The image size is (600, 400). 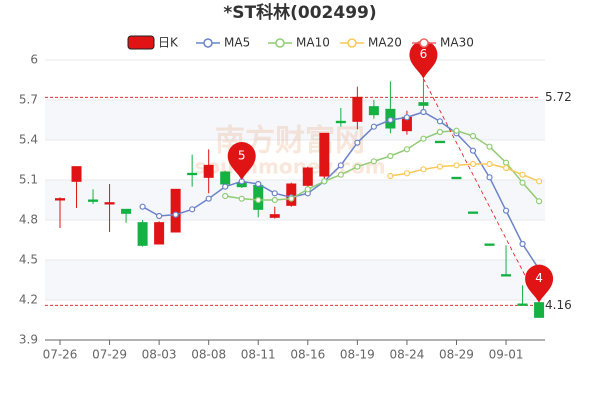 What do you see at coordinates (28, 100) in the screenshot?
I see `y-tick-label: 5.7` at bounding box center [28, 100].